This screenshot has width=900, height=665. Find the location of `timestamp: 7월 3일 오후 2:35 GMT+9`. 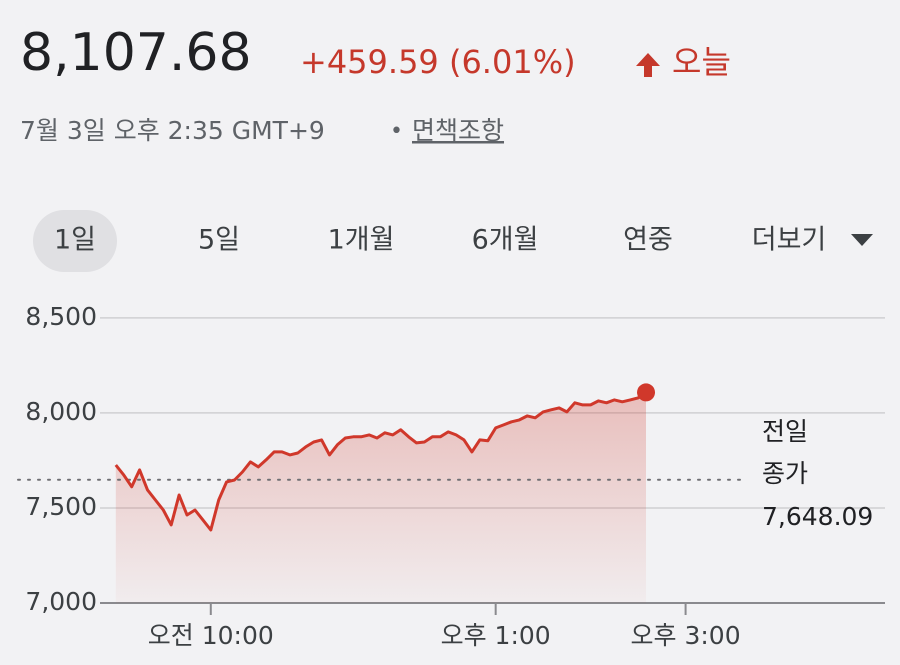

timestamp: 7월 3일 오후 2:35 GMT+9 is located at coordinates (172, 130).